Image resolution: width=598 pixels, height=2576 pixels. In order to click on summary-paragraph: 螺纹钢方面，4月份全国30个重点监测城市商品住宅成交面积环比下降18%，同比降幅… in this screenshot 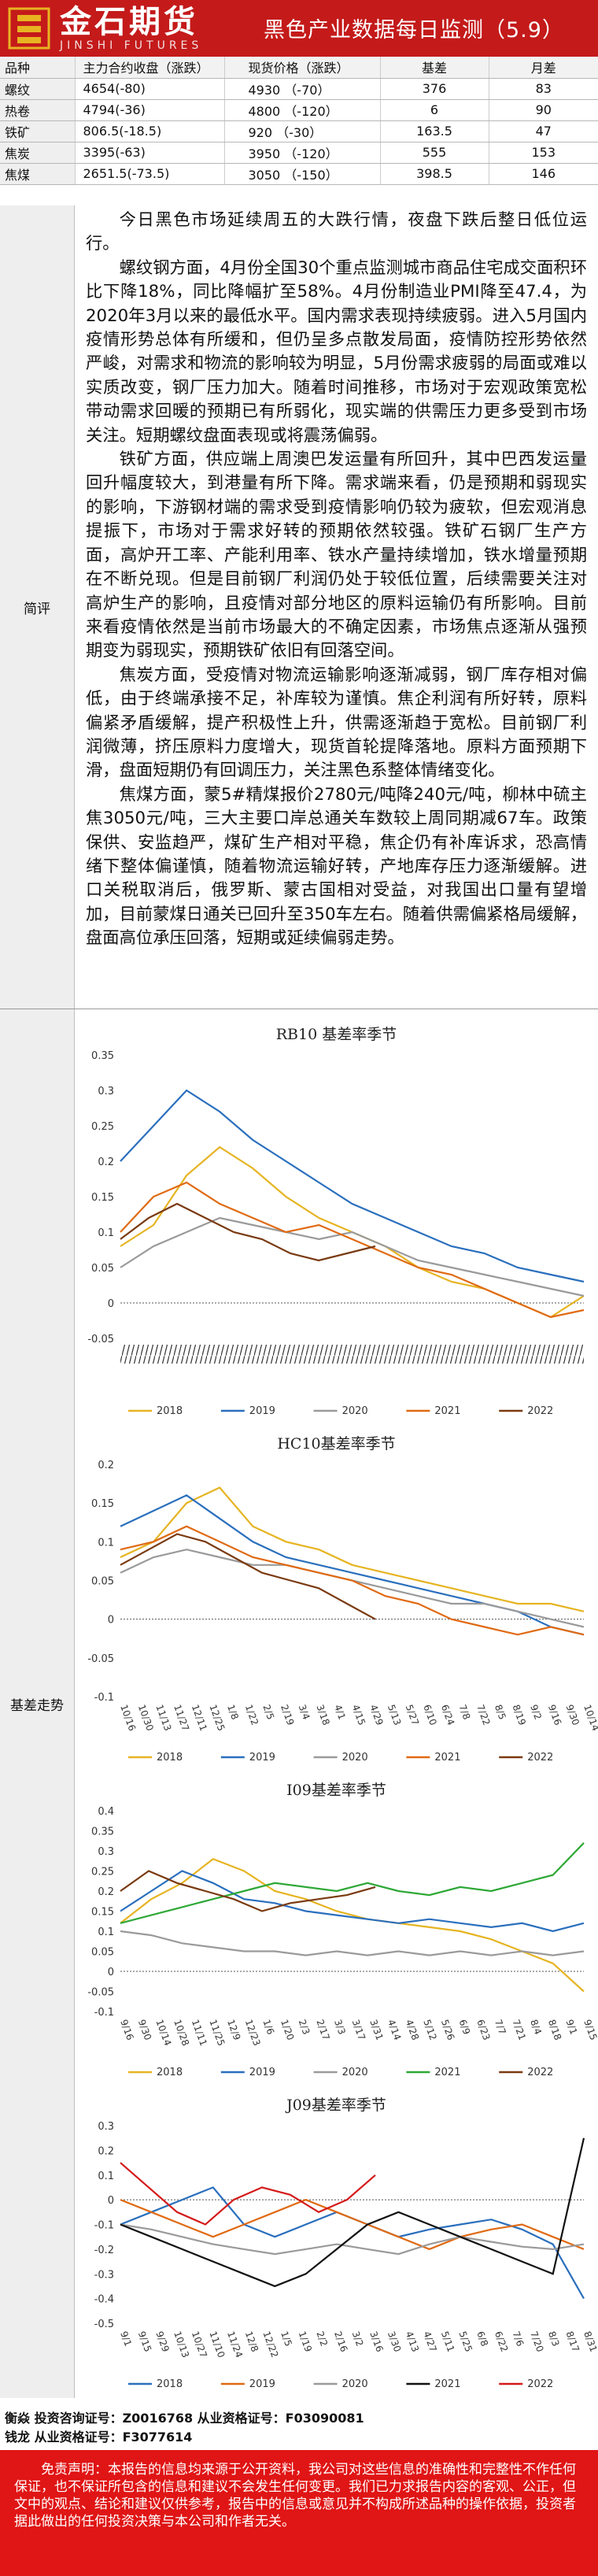, I will do `click(336, 351)`.